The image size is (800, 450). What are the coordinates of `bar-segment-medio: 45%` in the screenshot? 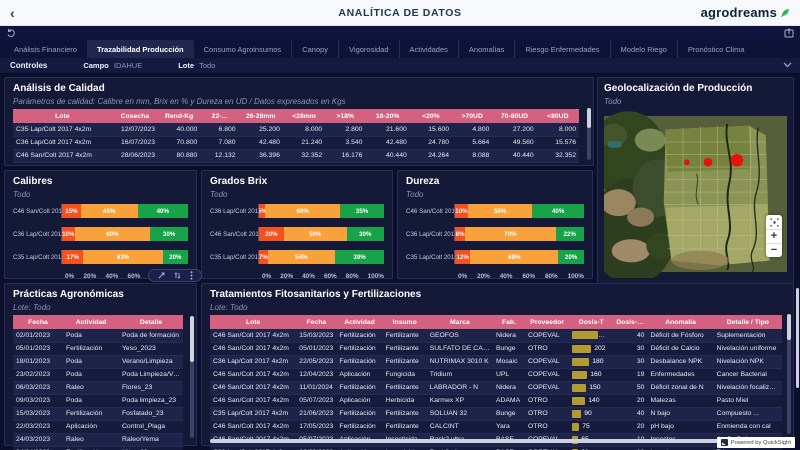 It's located at (109, 211).